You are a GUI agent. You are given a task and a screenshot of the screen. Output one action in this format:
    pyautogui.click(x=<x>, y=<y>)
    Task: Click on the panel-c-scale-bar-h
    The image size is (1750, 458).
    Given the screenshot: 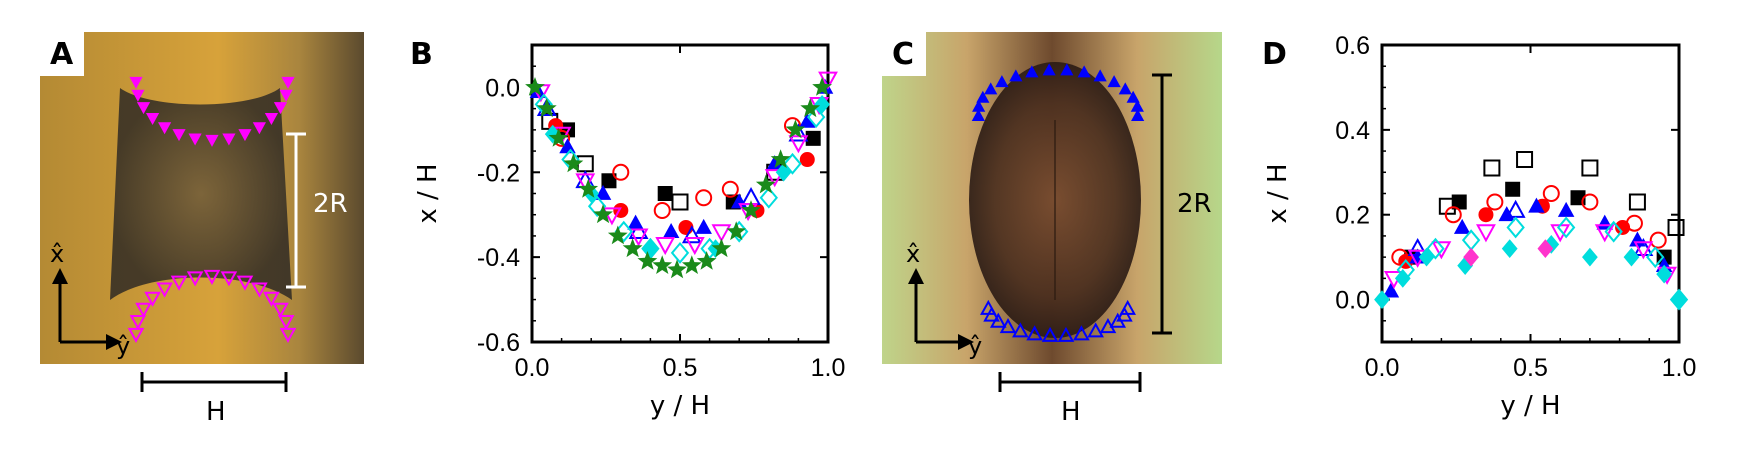 What is the action you would take?
    pyautogui.click(x=1070, y=382)
    